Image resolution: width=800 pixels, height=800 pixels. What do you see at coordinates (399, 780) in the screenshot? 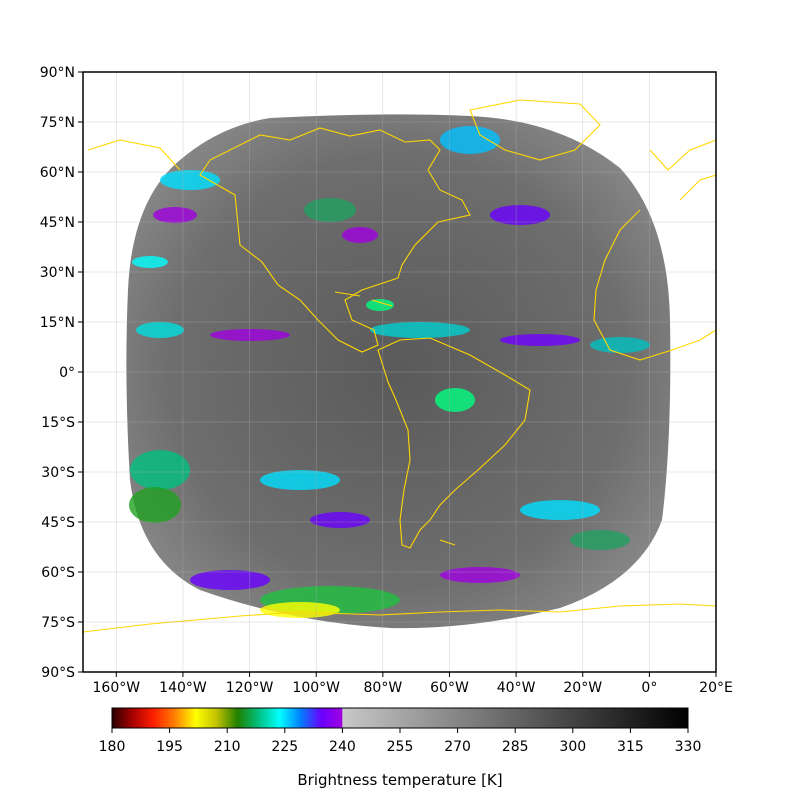
I see `colorbar-label: Brightness temperature [K]` at bounding box center [399, 780].